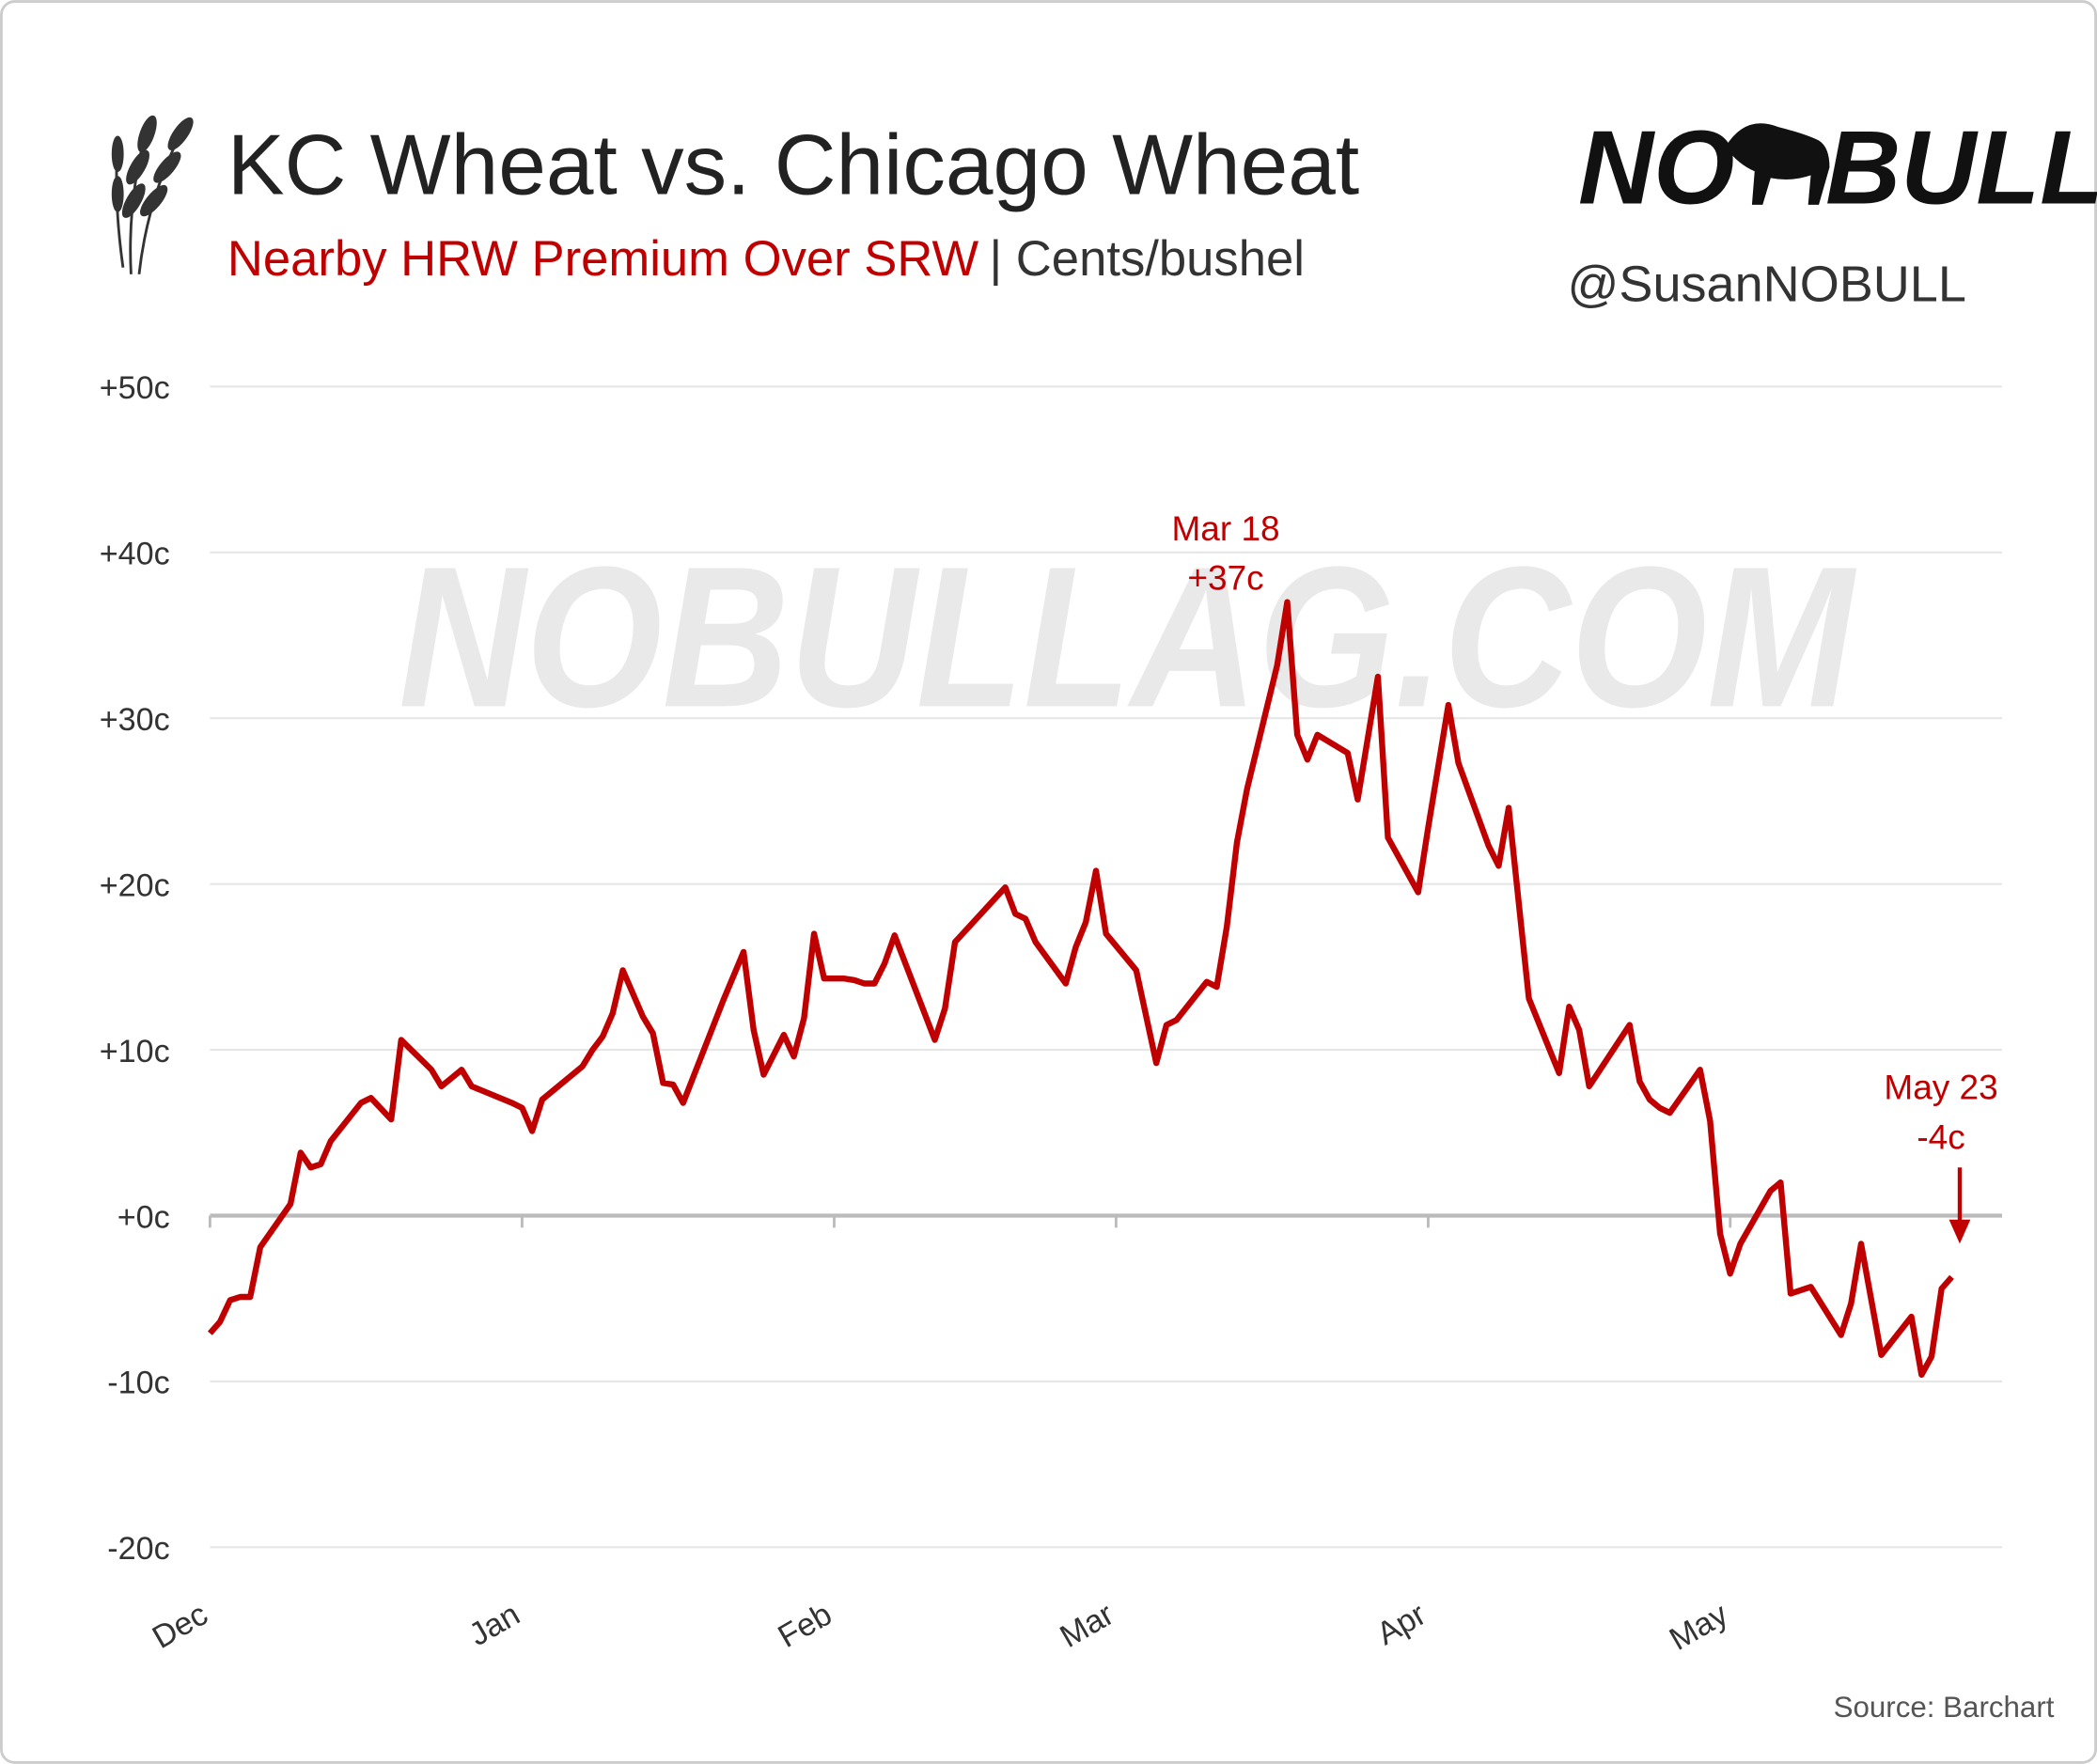 The height and width of the screenshot is (1764, 2097). What do you see at coordinates (135, 554) in the screenshot?
I see `y-tick-label: +40c` at bounding box center [135, 554].